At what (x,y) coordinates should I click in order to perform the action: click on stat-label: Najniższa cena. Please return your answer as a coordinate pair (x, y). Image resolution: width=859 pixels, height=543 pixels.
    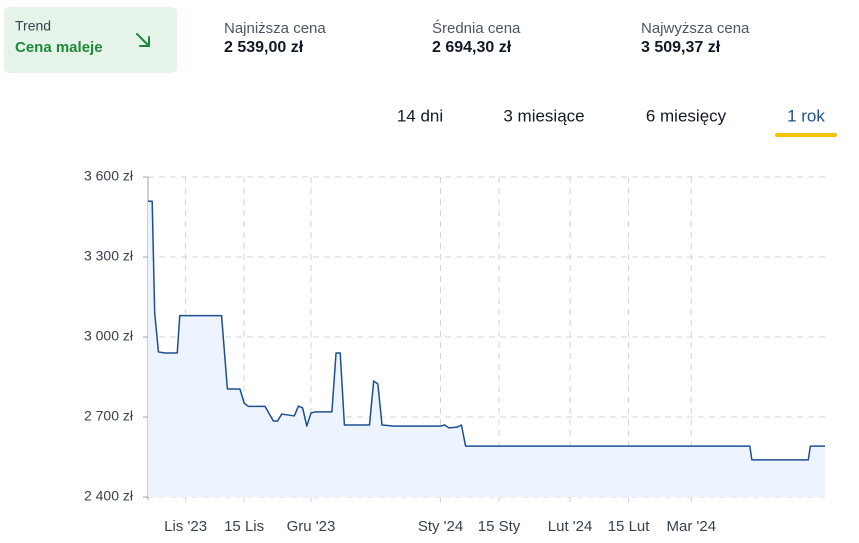
    Looking at the image, I should click on (275, 28).